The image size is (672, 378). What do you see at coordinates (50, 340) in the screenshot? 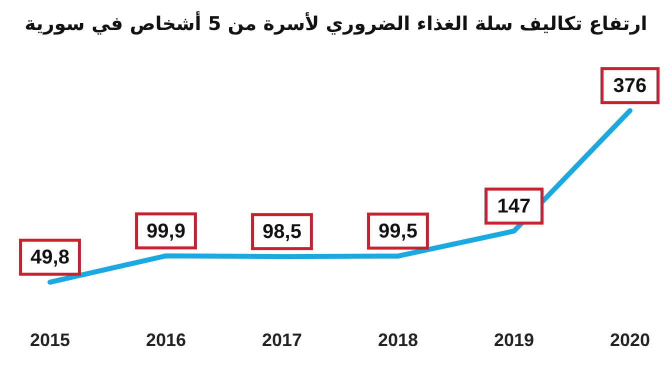
I see `x-tick-label: 2015` at bounding box center [50, 340].